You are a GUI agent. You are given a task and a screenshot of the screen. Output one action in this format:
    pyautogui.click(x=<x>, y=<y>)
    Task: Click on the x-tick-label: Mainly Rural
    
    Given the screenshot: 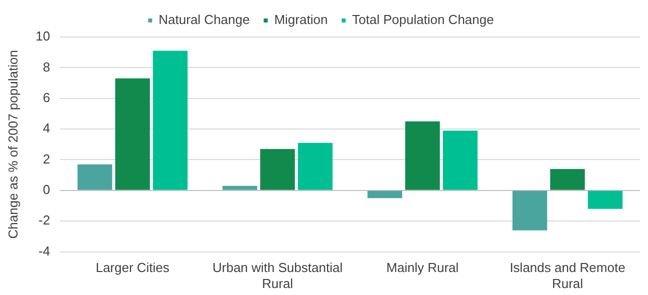 What is the action you would take?
    pyautogui.click(x=422, y=268)
    